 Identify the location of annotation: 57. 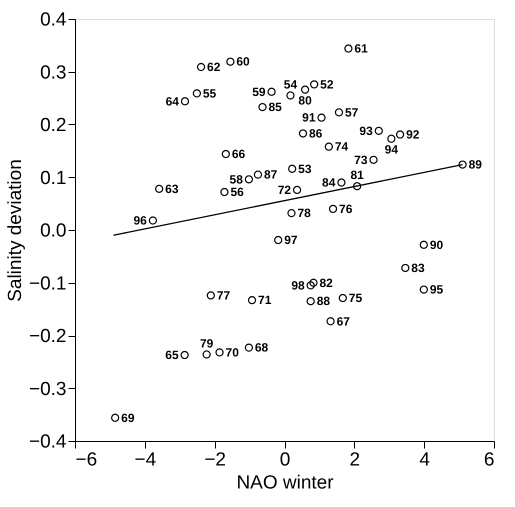
(351, 112).